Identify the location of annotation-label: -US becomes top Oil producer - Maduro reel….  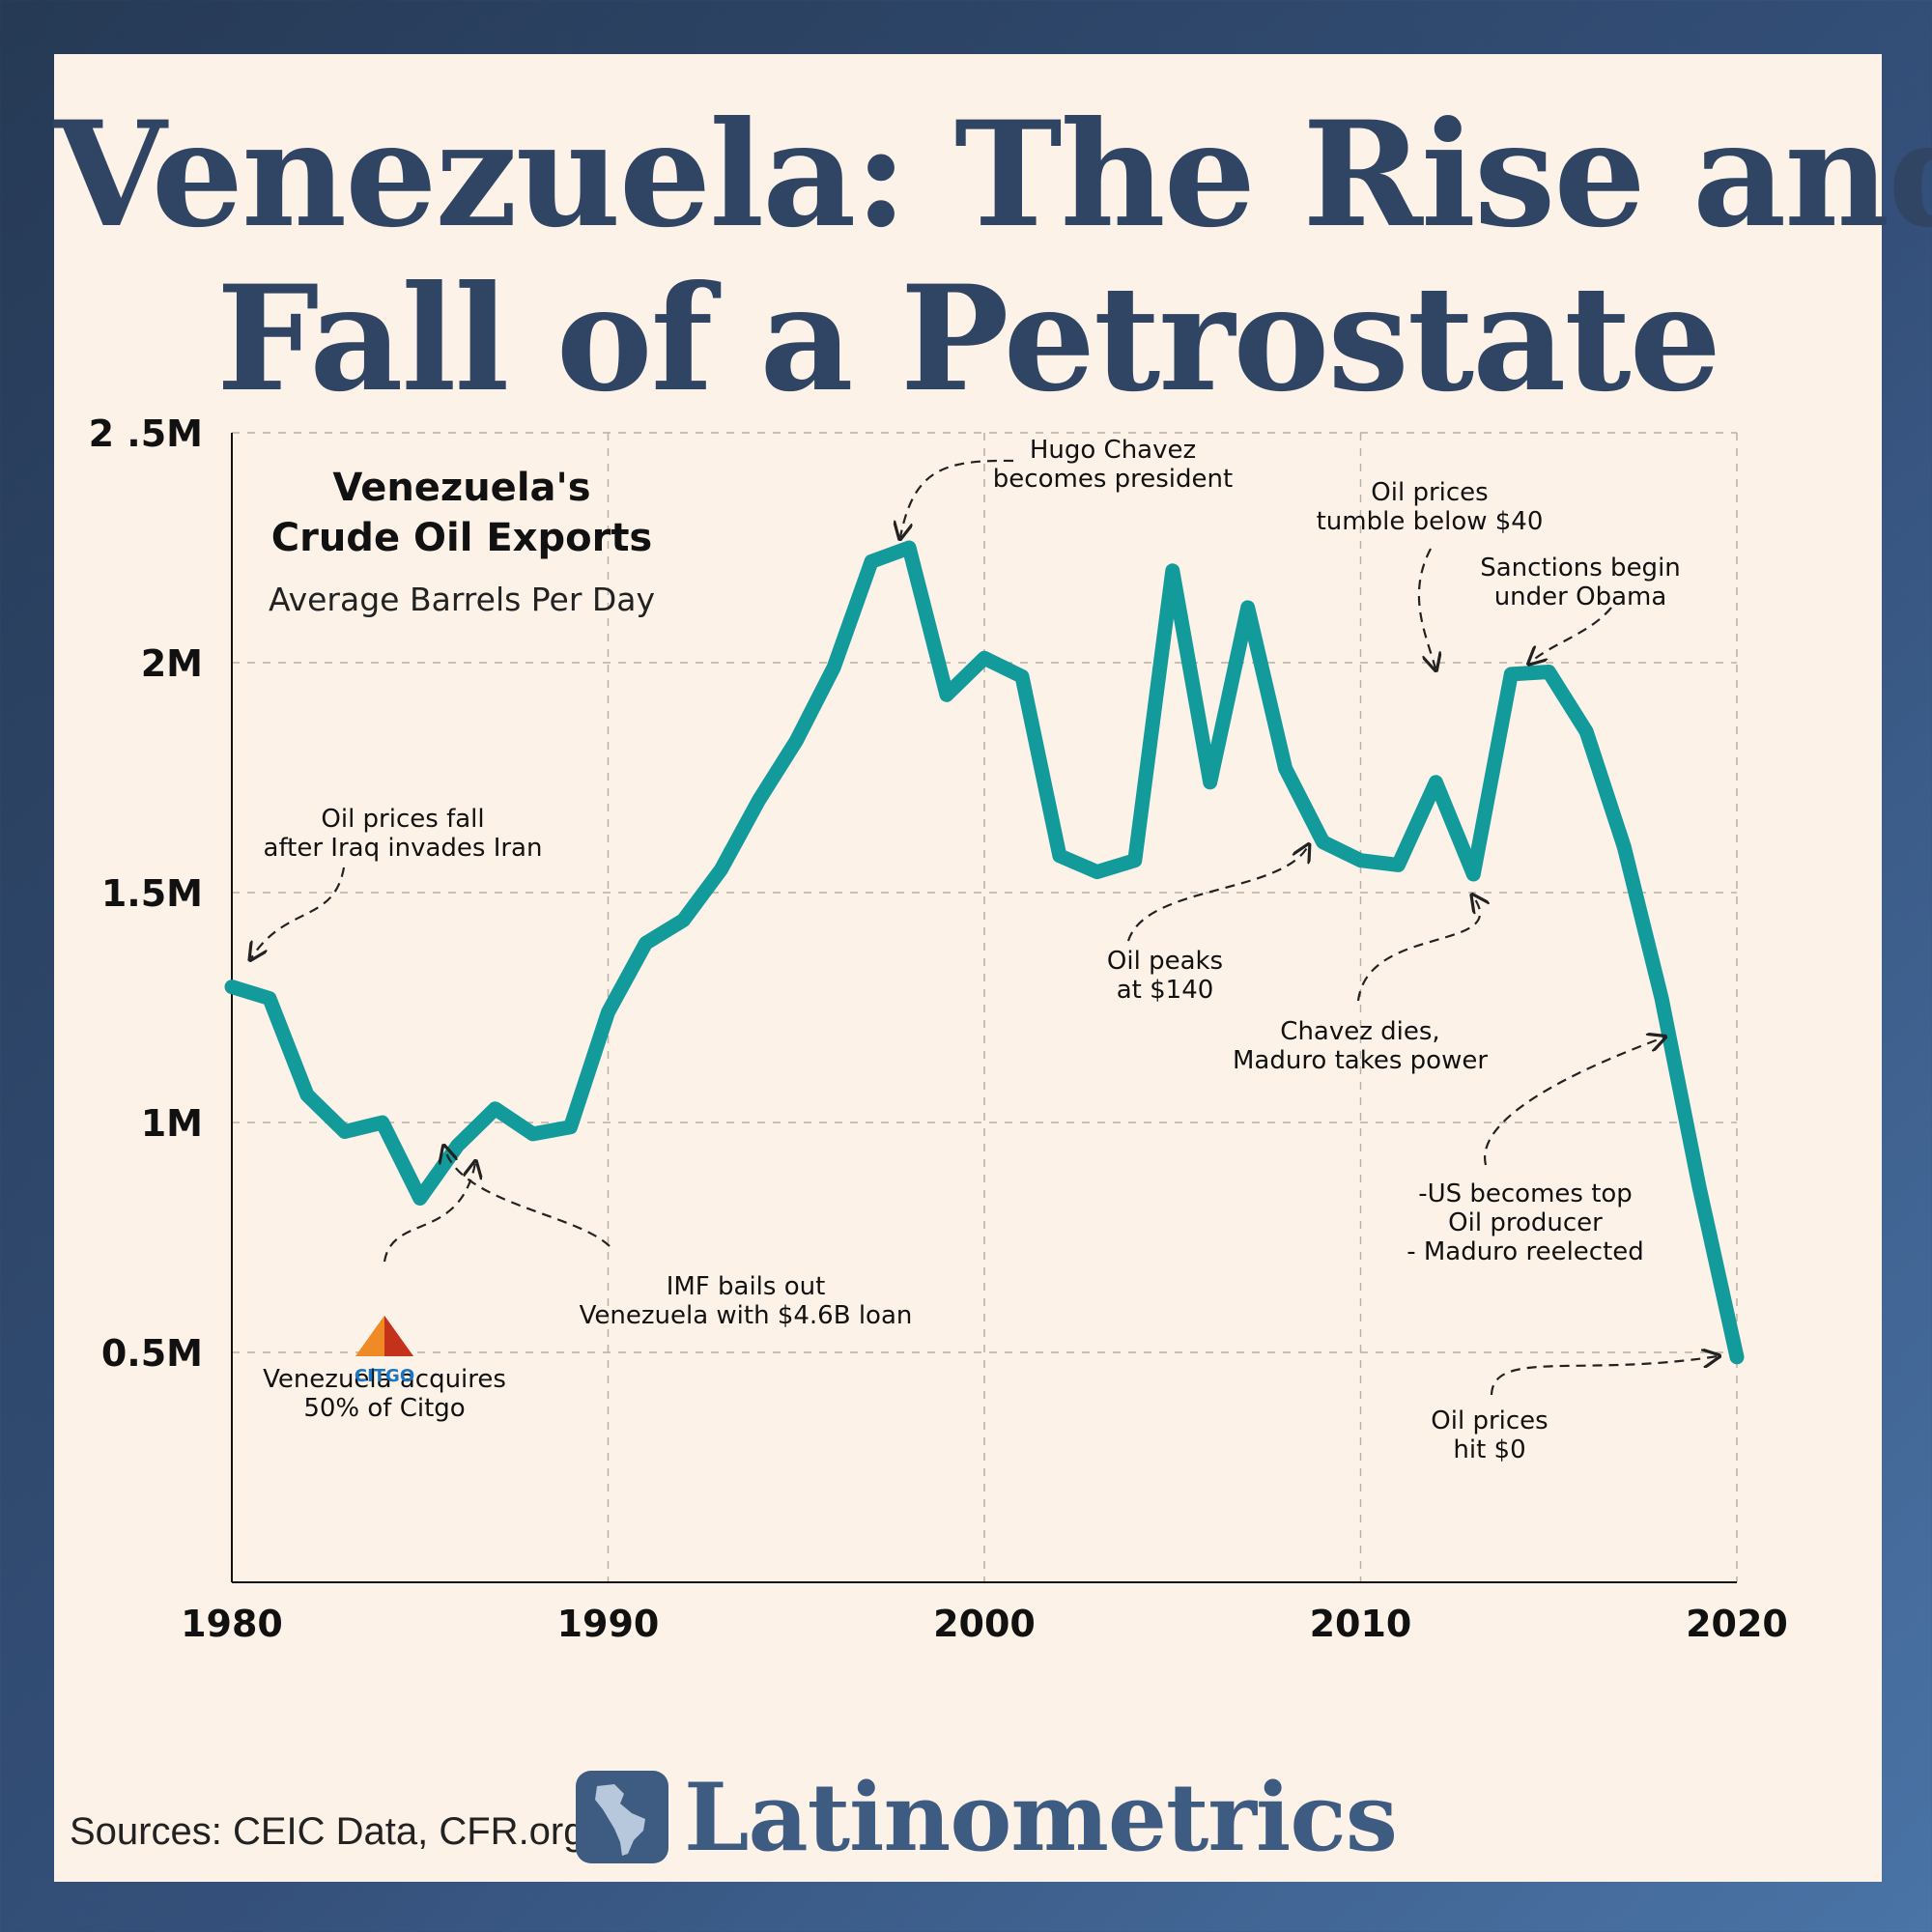
(1525, 1222).